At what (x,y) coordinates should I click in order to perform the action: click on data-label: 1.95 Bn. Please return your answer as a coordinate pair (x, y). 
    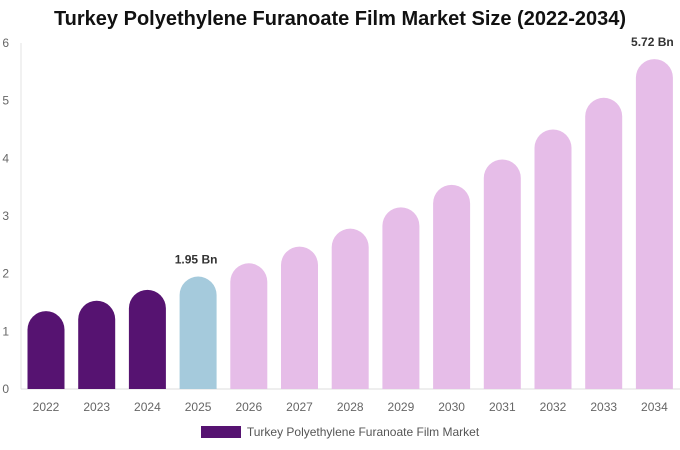
    Looking at the image, I should click on (196, 260).